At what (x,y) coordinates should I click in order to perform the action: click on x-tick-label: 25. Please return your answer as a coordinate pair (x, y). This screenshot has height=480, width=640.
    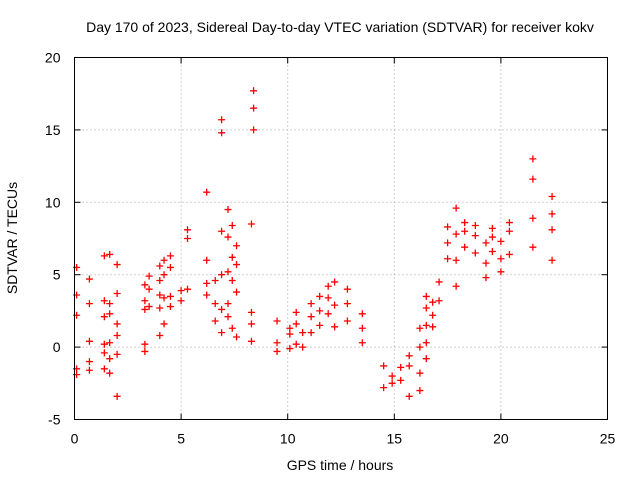
    Looking at the image, I should click on (608, 439).